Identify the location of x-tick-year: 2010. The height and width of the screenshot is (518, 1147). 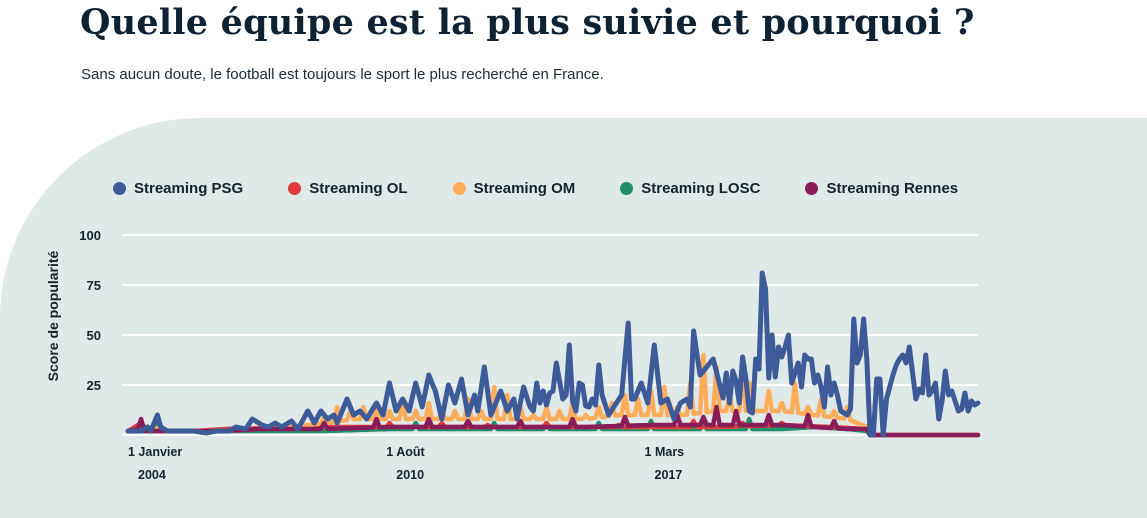
(410, 475).